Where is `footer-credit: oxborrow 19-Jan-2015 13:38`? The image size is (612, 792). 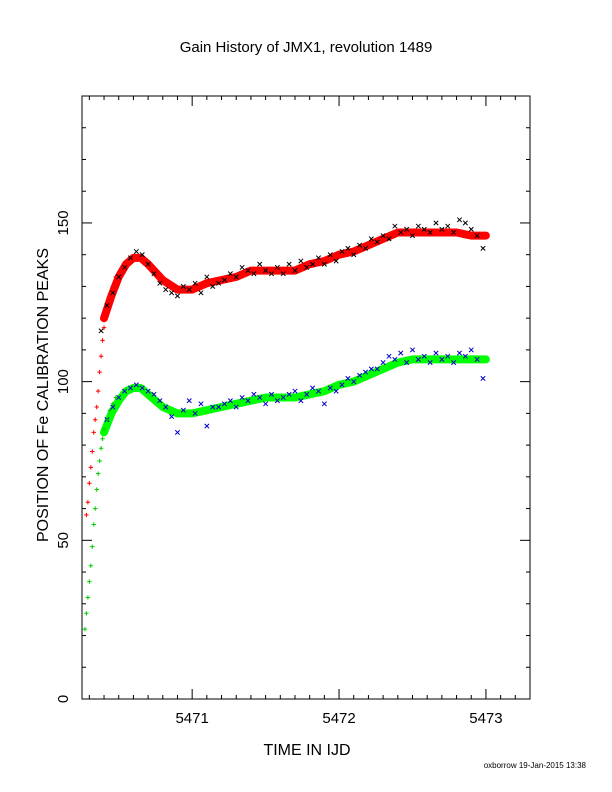
footer-credit: oxborrow 19-Jan-2015 13:38 is located at coordinates (535, 765).